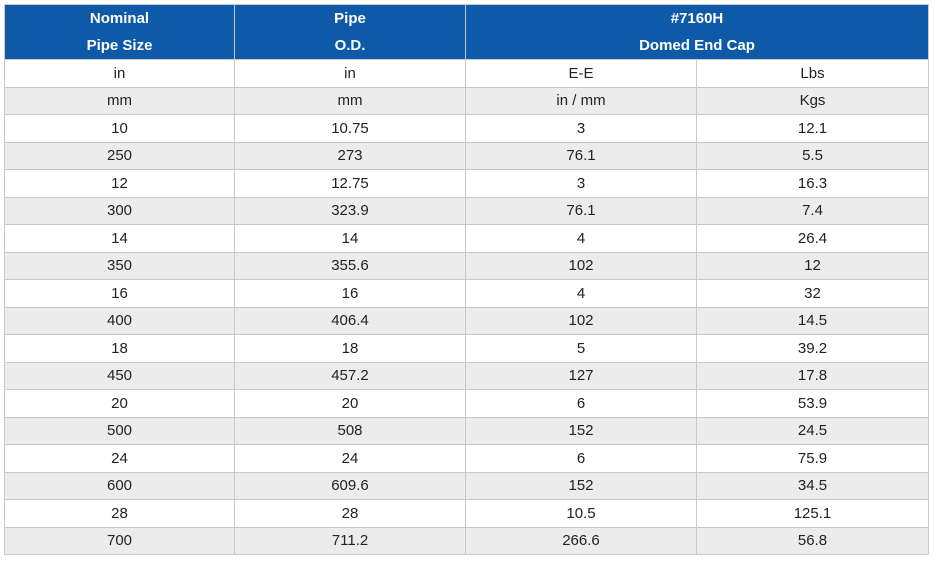 The image size is (934, 564). I want to click on table-row: 400 406.4 102 14.5, so click(466, 320).